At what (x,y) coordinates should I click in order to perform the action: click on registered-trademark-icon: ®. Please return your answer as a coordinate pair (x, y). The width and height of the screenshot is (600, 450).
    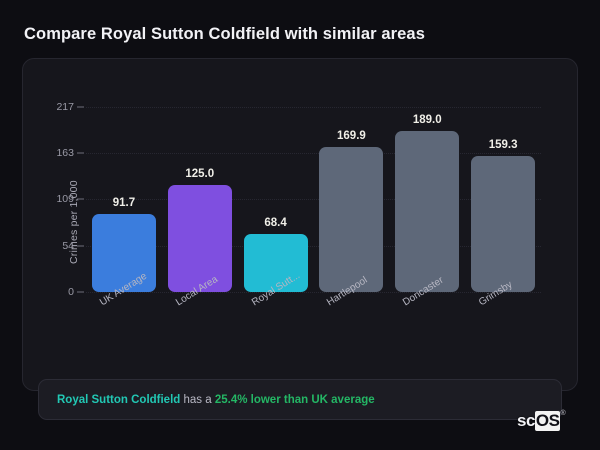
    Looking at the image, I should click on (563, 413).